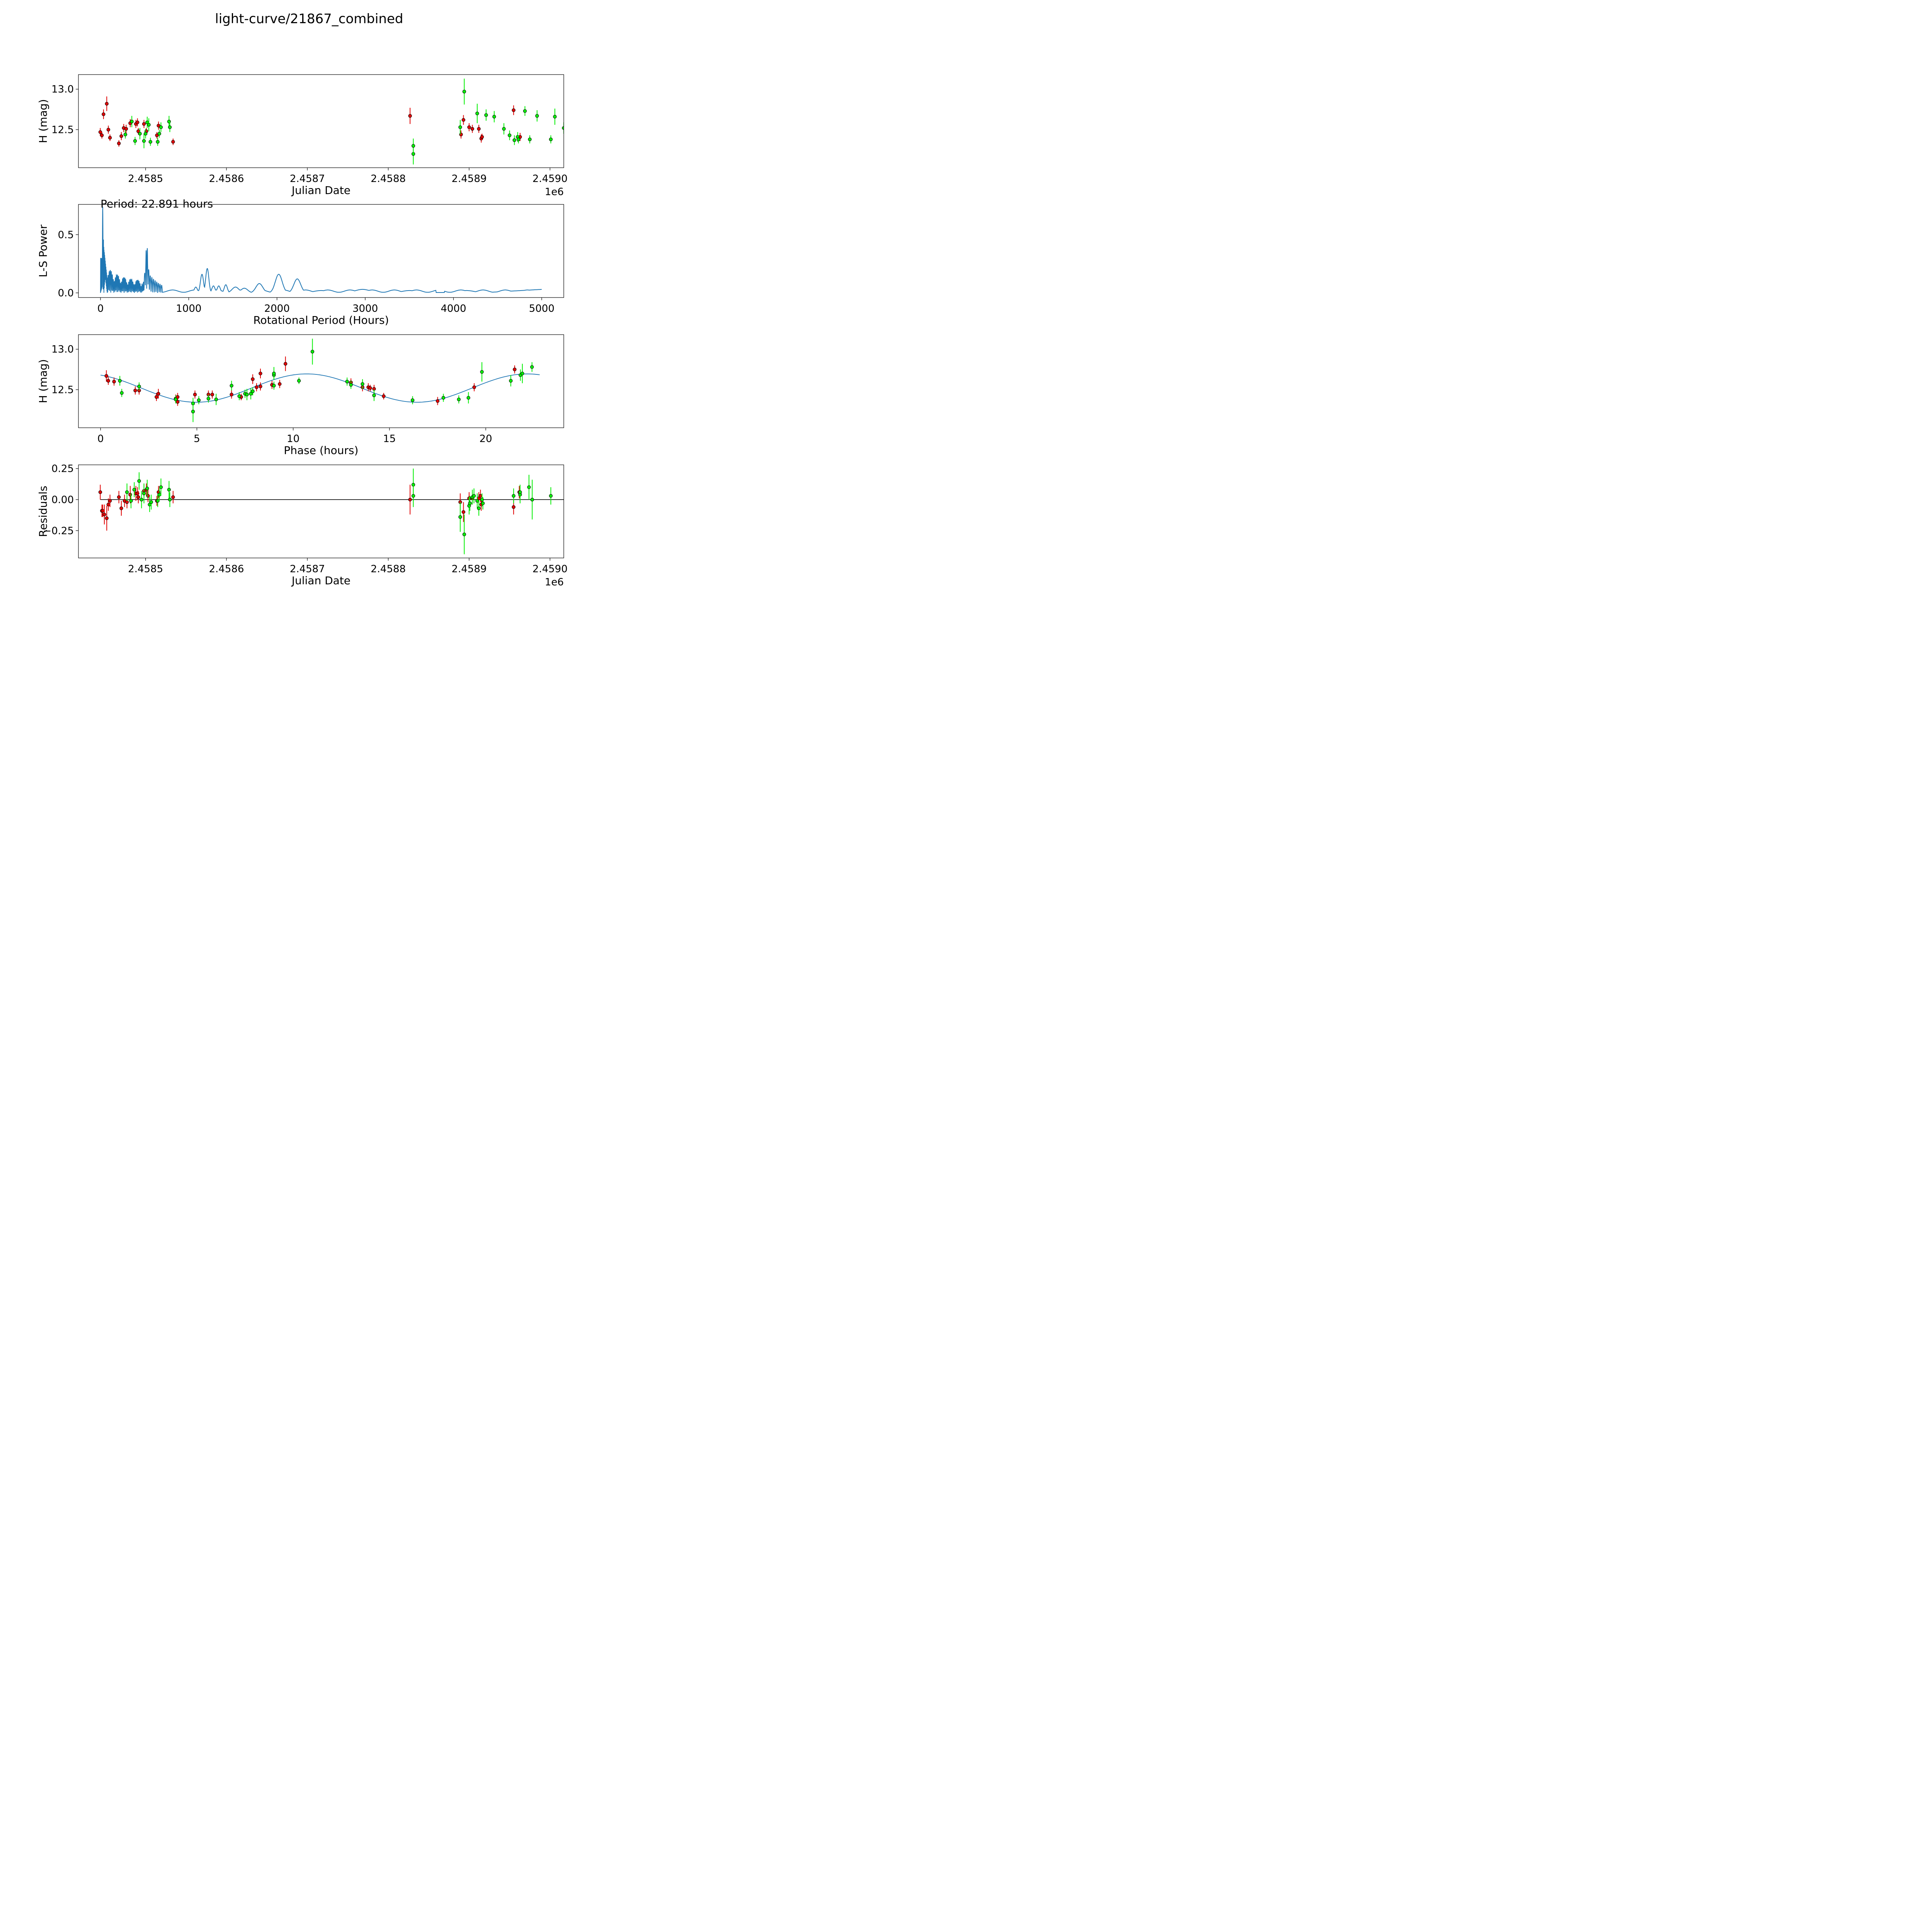  Describe the element at coordinates (321, 251) in the screenshot. I see `panel-frame` at that location.